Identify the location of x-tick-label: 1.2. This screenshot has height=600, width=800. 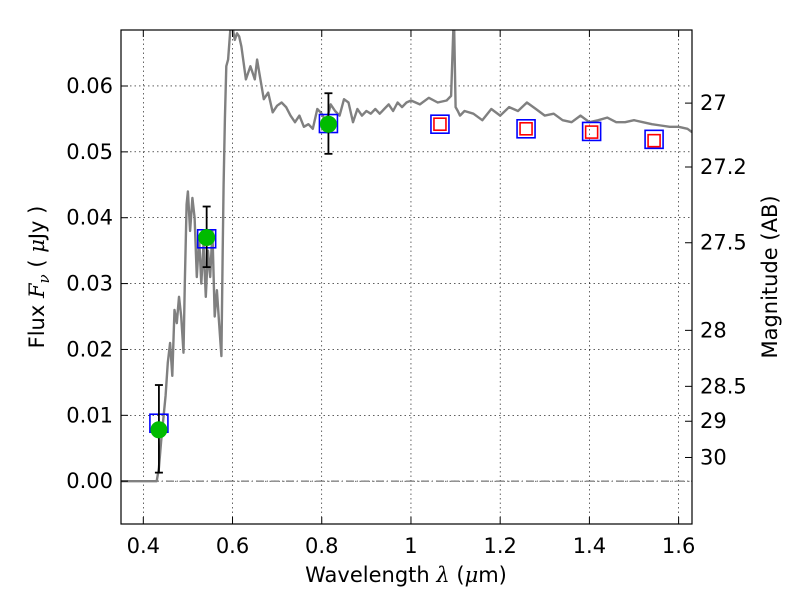
(499, 546).